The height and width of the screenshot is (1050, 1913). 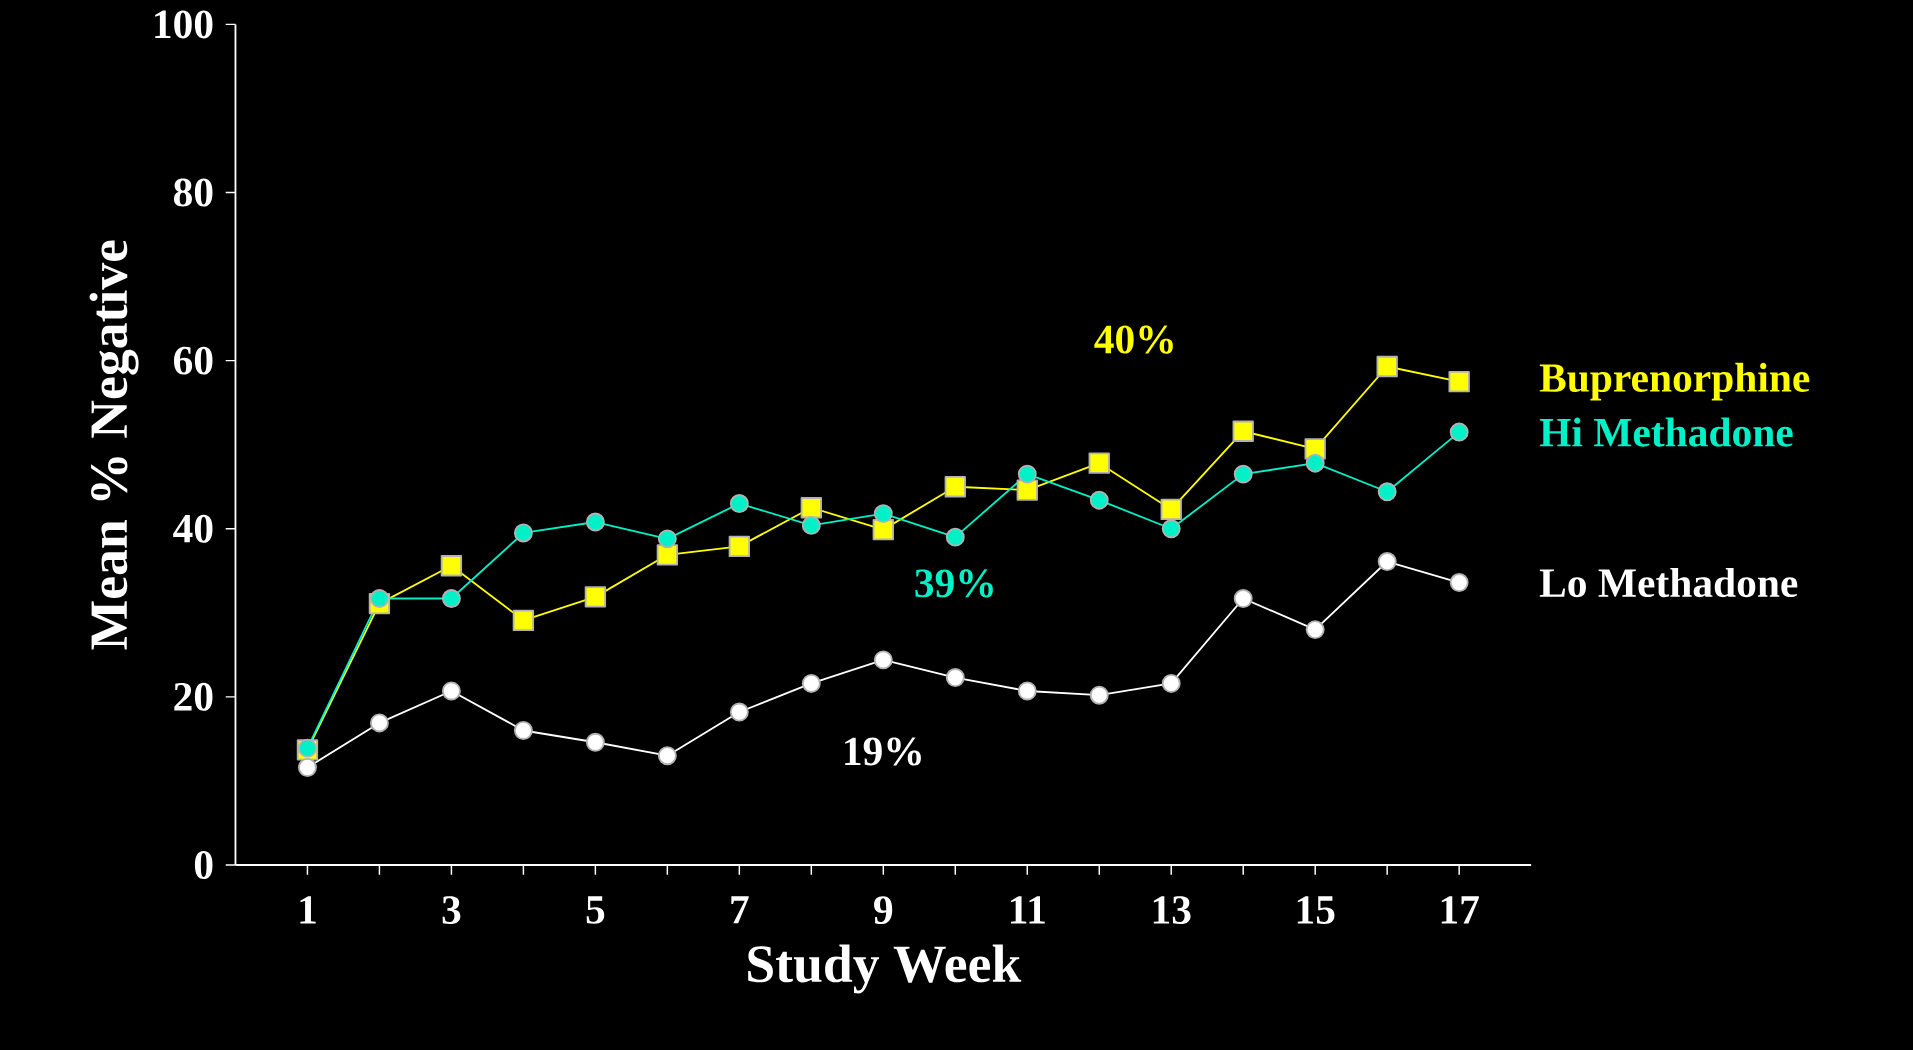 I want to click on x-tick-label: 7, so click(x=740, y=909).